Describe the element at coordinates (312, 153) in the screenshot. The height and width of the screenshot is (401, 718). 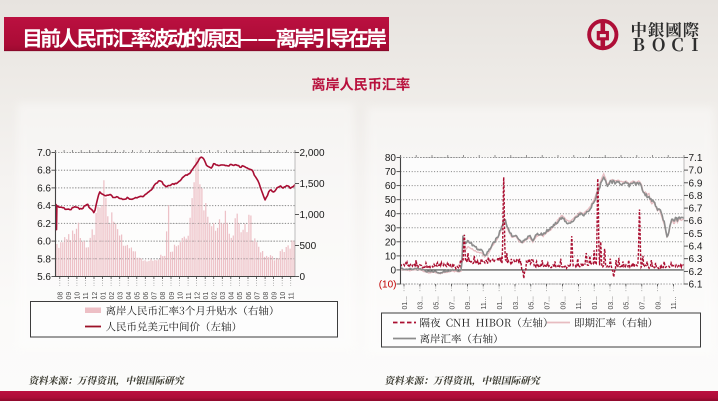
I see `svg-text: 2,000` at that location.